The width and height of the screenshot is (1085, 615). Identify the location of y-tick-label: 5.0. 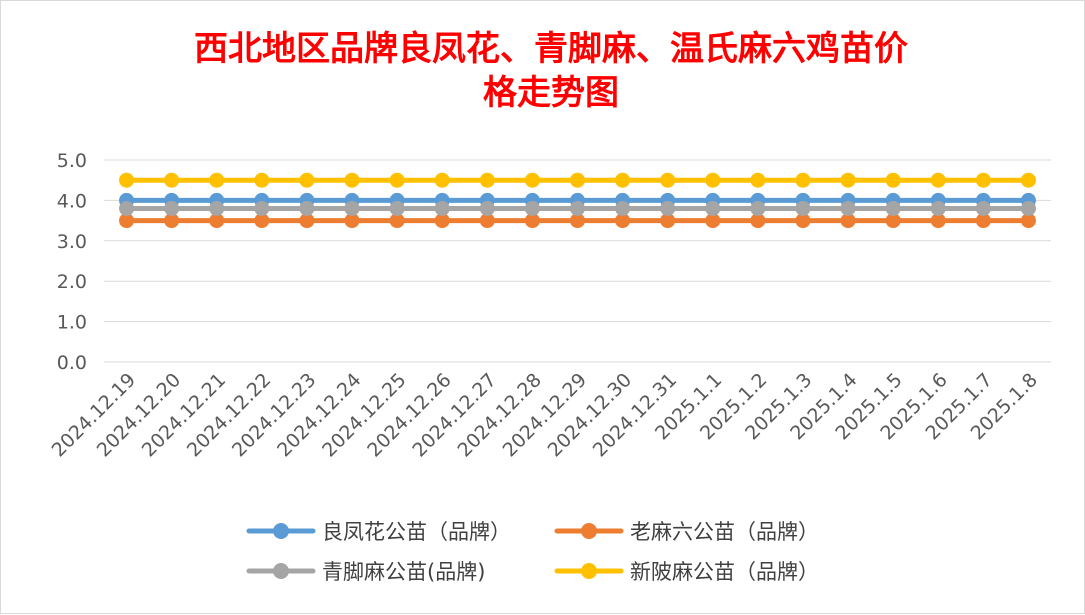
(72, 161).